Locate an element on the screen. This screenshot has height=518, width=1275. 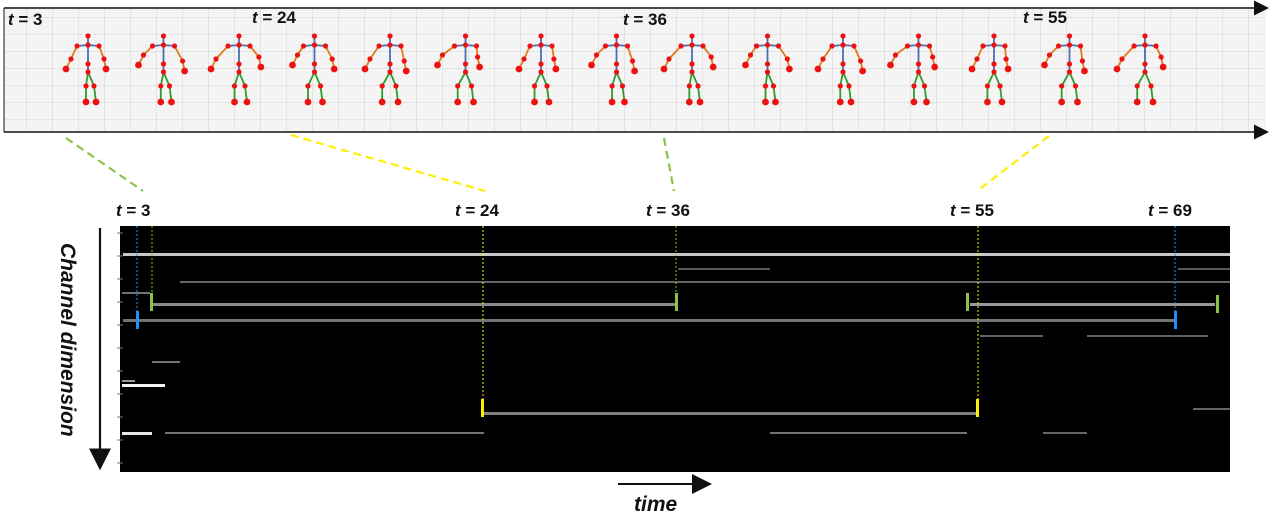
connector-t55 is located at coordinates (1013, 163).